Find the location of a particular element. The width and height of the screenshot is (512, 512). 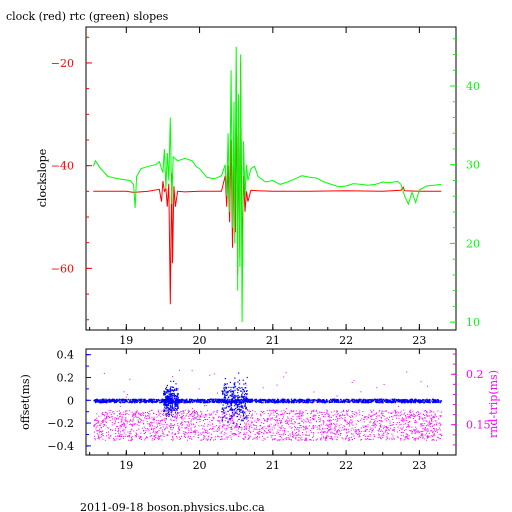

chart-title: clock (red) rtc (green) slopes is located at coordinates (87, 16).